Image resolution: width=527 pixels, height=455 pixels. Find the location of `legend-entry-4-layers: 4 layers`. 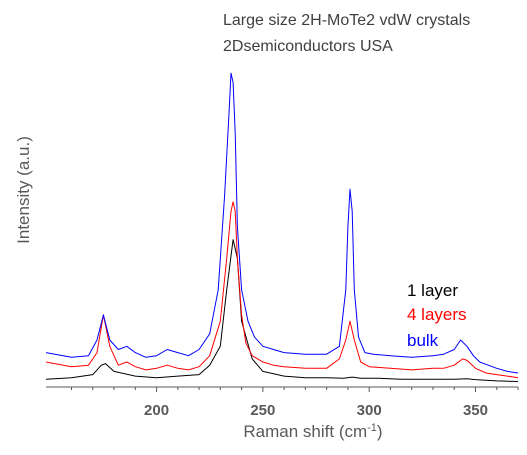

legend-entry-4-layers: 4 layers is located at coordinates (437, 314).